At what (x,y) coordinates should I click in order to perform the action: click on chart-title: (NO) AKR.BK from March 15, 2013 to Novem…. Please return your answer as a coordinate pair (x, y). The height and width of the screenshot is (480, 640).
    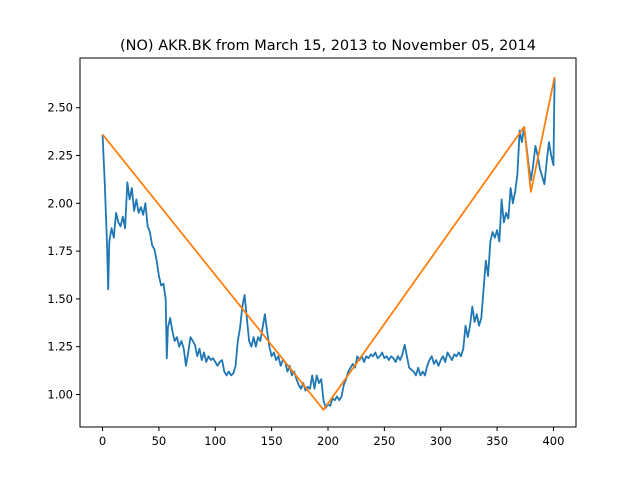
    Looking at the image, I should click on (328, 46).